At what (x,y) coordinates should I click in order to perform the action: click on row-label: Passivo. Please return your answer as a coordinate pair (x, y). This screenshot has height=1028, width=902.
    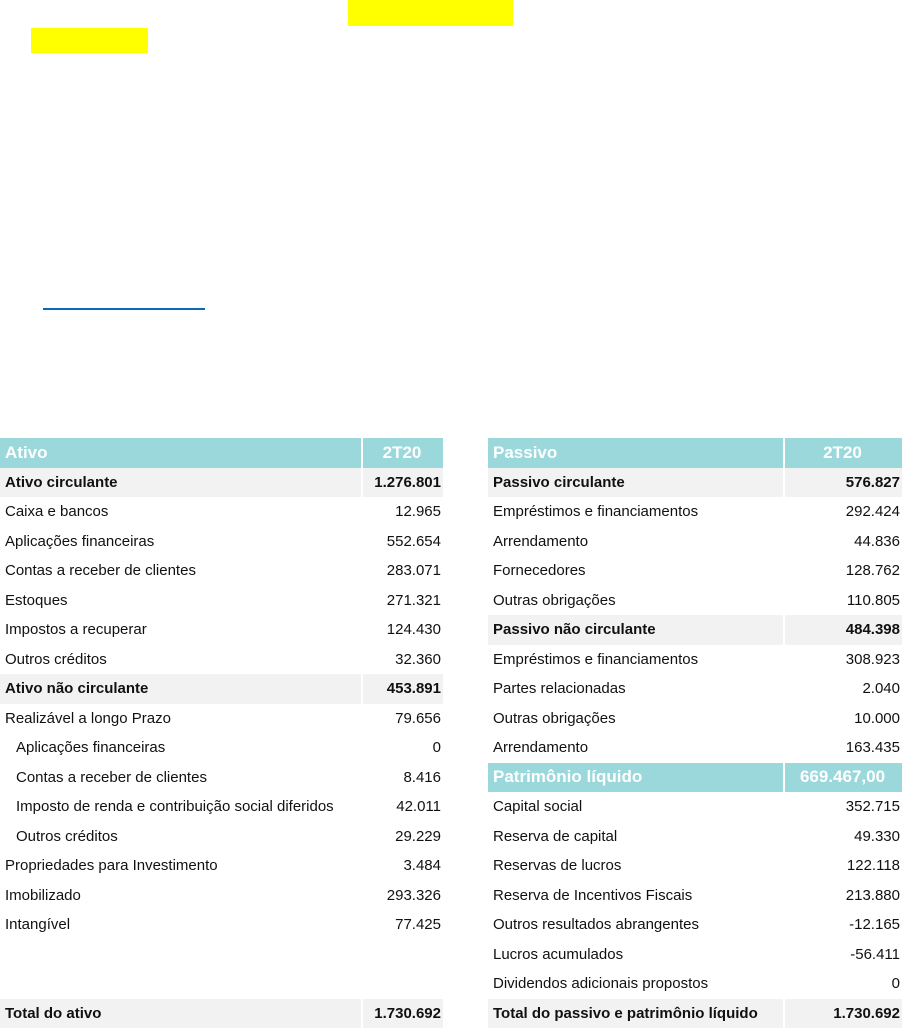
    Looking at the image, I should click on (525, 452).